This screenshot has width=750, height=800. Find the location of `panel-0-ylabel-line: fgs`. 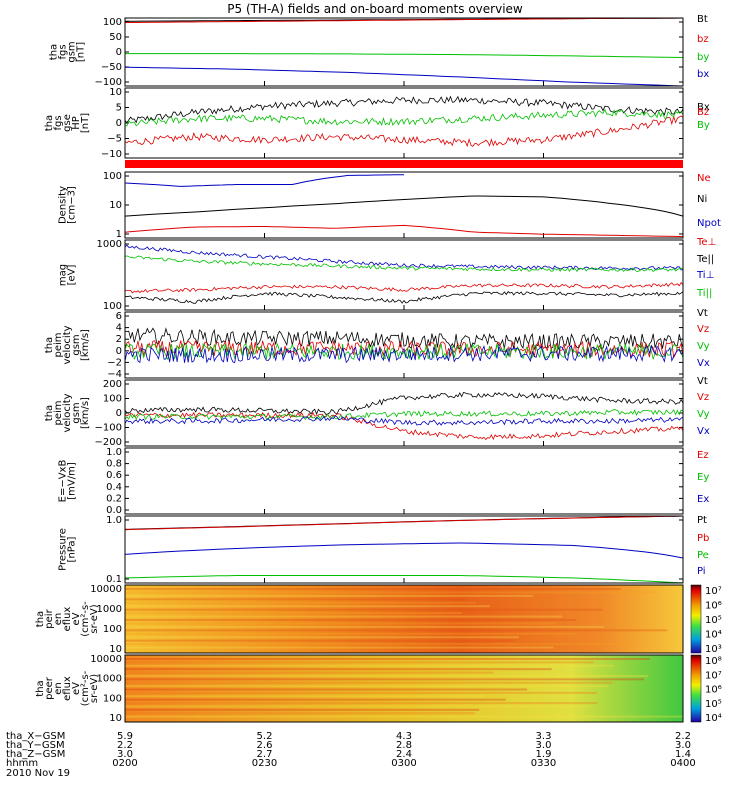

panel-0-ylabel-line: fgs is located at coordinates (63, 51).